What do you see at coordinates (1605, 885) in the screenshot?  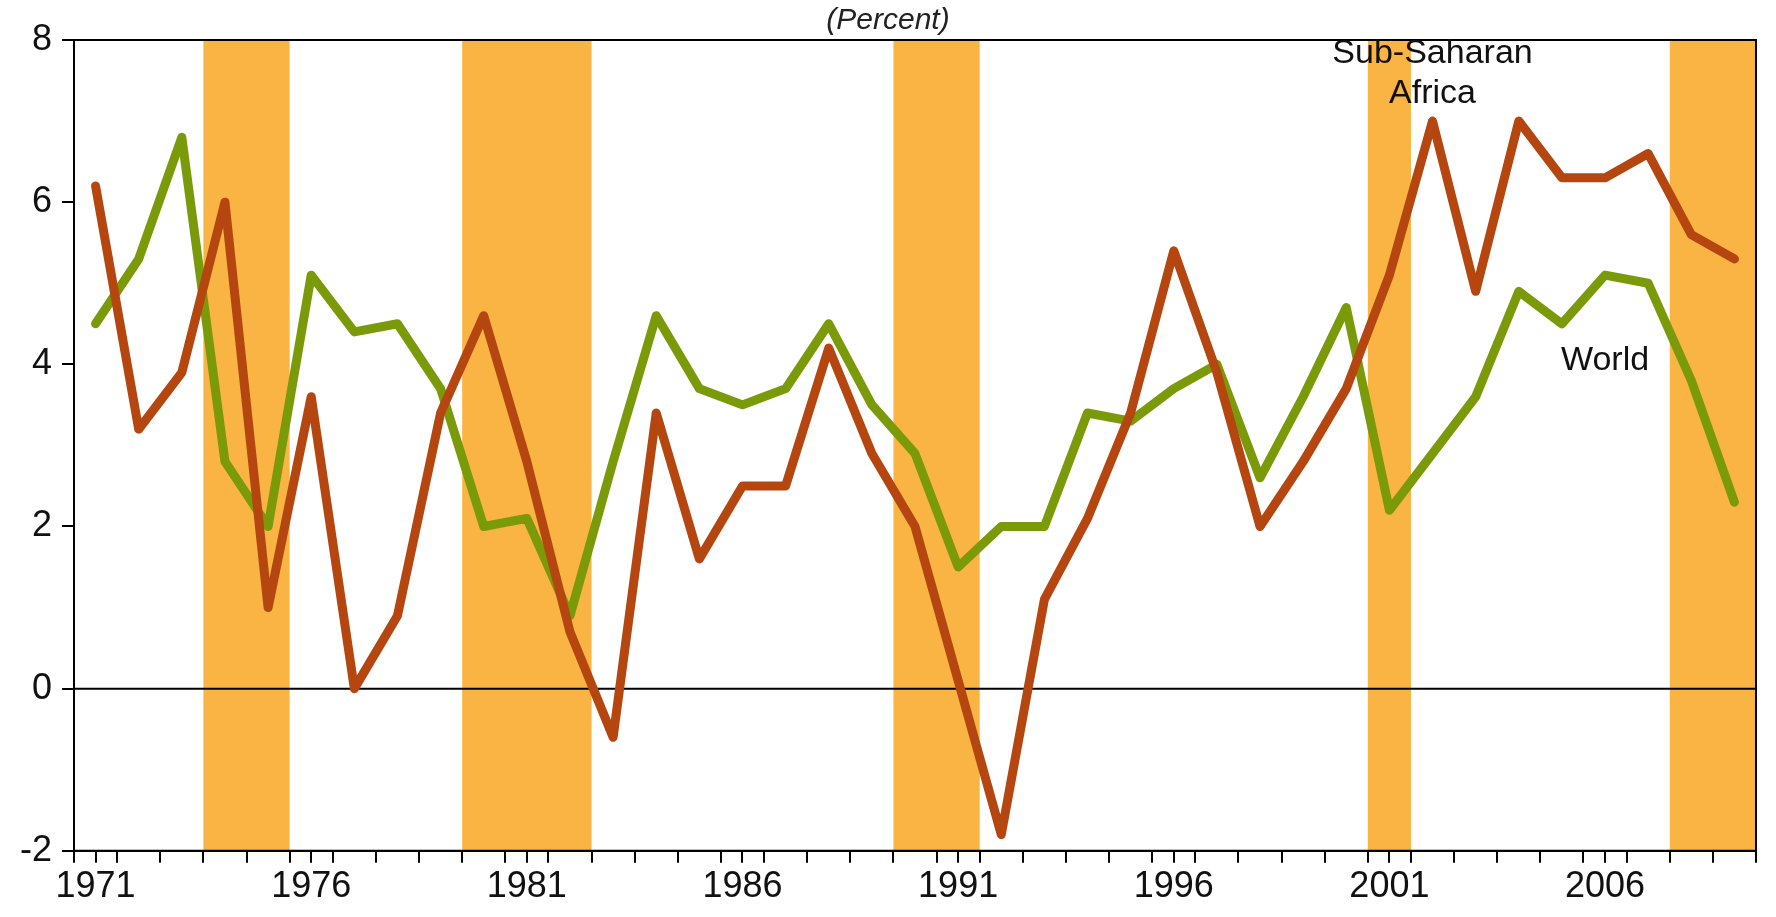 I see `x-tick-label: 2006` at bounding box center [1605, 885].